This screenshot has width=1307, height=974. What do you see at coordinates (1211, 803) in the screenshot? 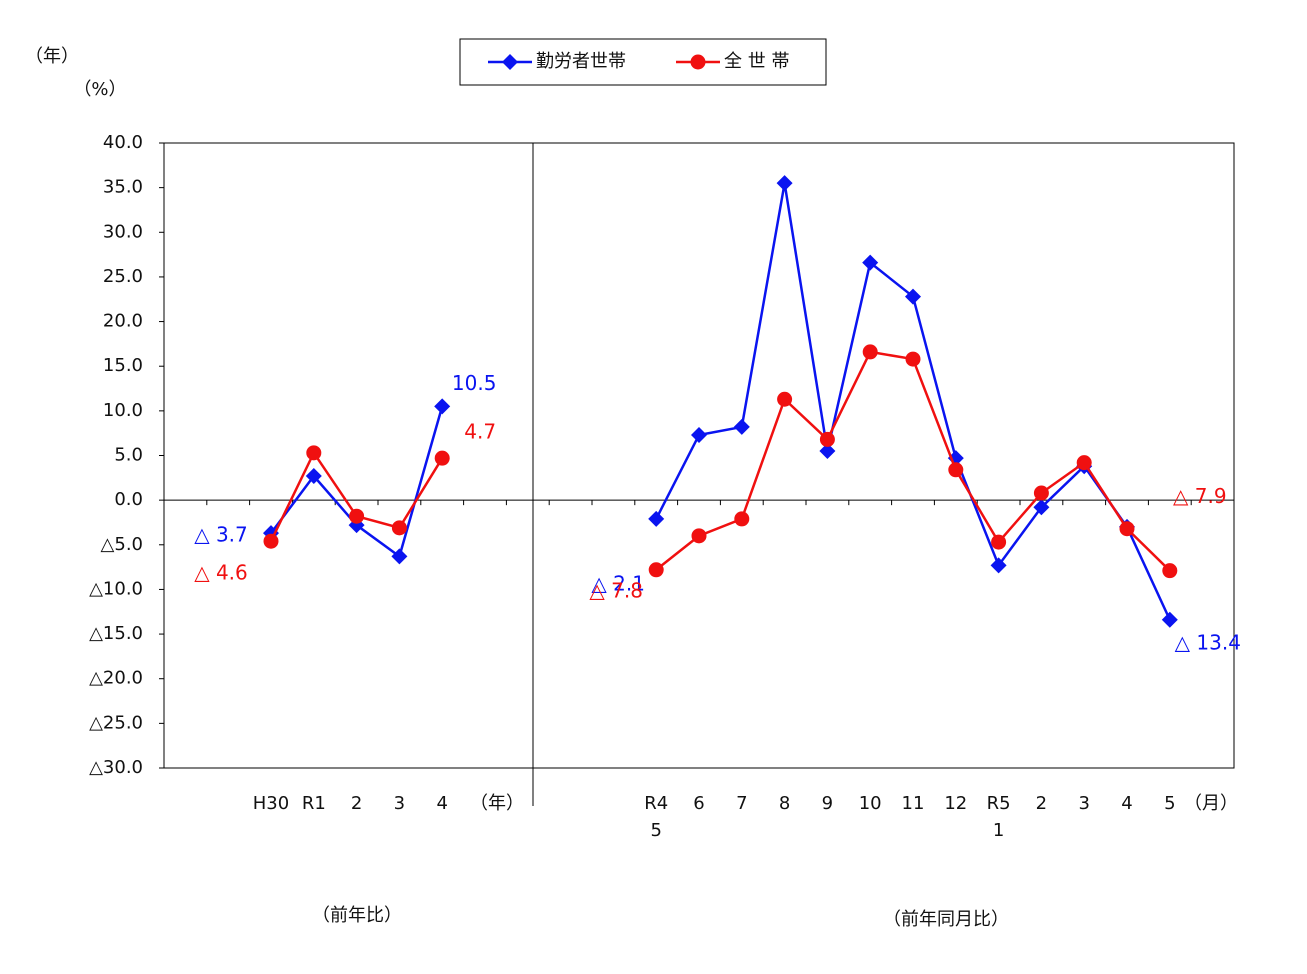
I see `x-unit: （月）` at bounding box center [1211, 803].